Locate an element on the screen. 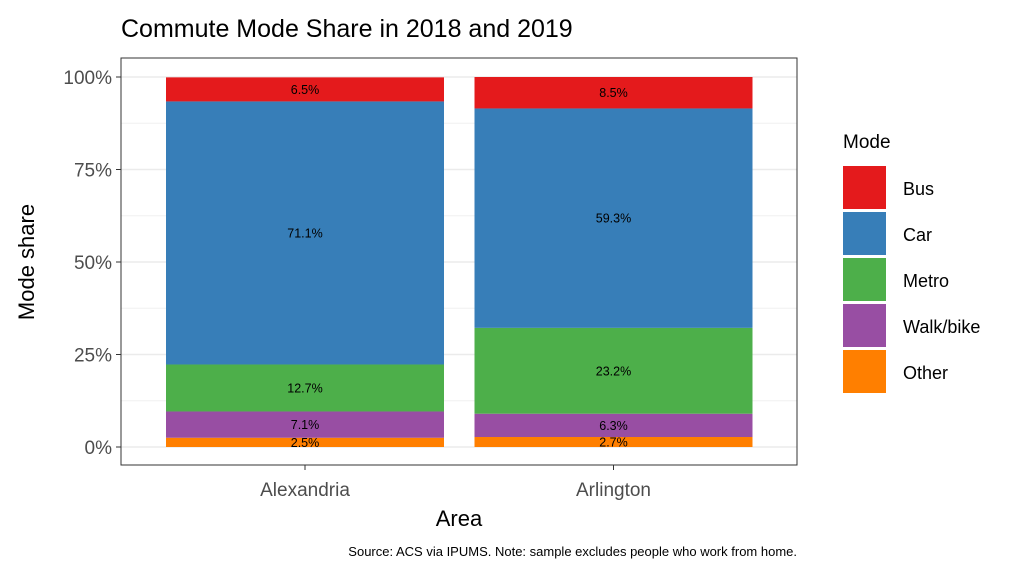  y-tick-label: 50% is located at coordinates (93, 263).